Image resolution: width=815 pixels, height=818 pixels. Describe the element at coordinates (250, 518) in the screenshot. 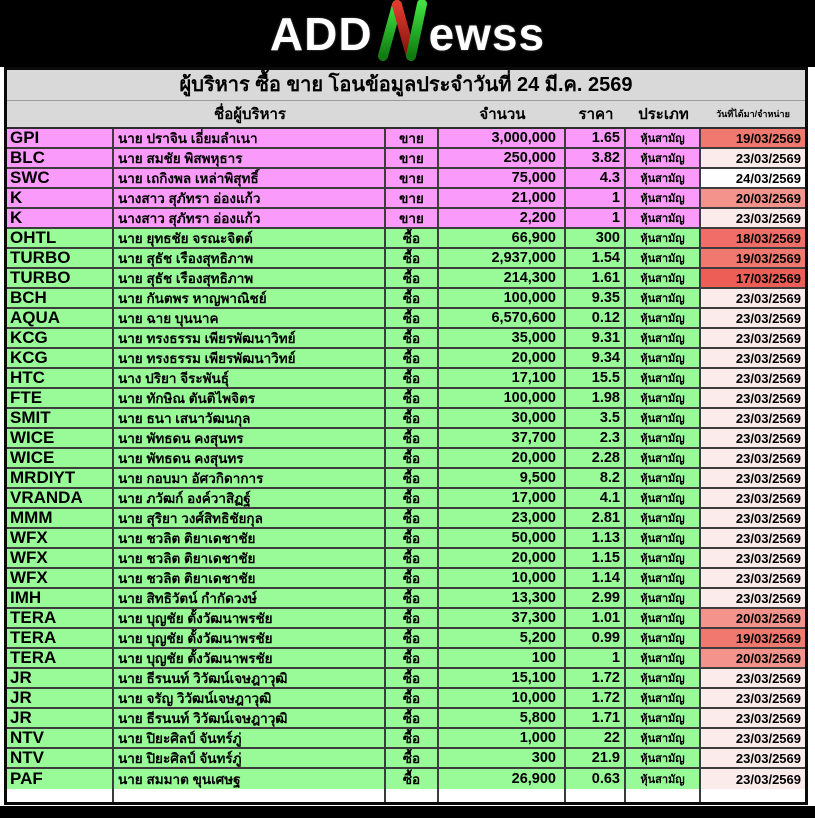

I see `executive-name-cell: นาย สุริยา วงศ์สิทธิชัยกุล` at that location.